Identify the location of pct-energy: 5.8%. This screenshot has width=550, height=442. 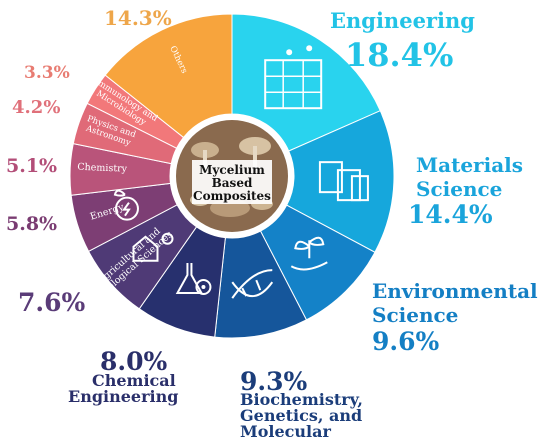
(31, 224).